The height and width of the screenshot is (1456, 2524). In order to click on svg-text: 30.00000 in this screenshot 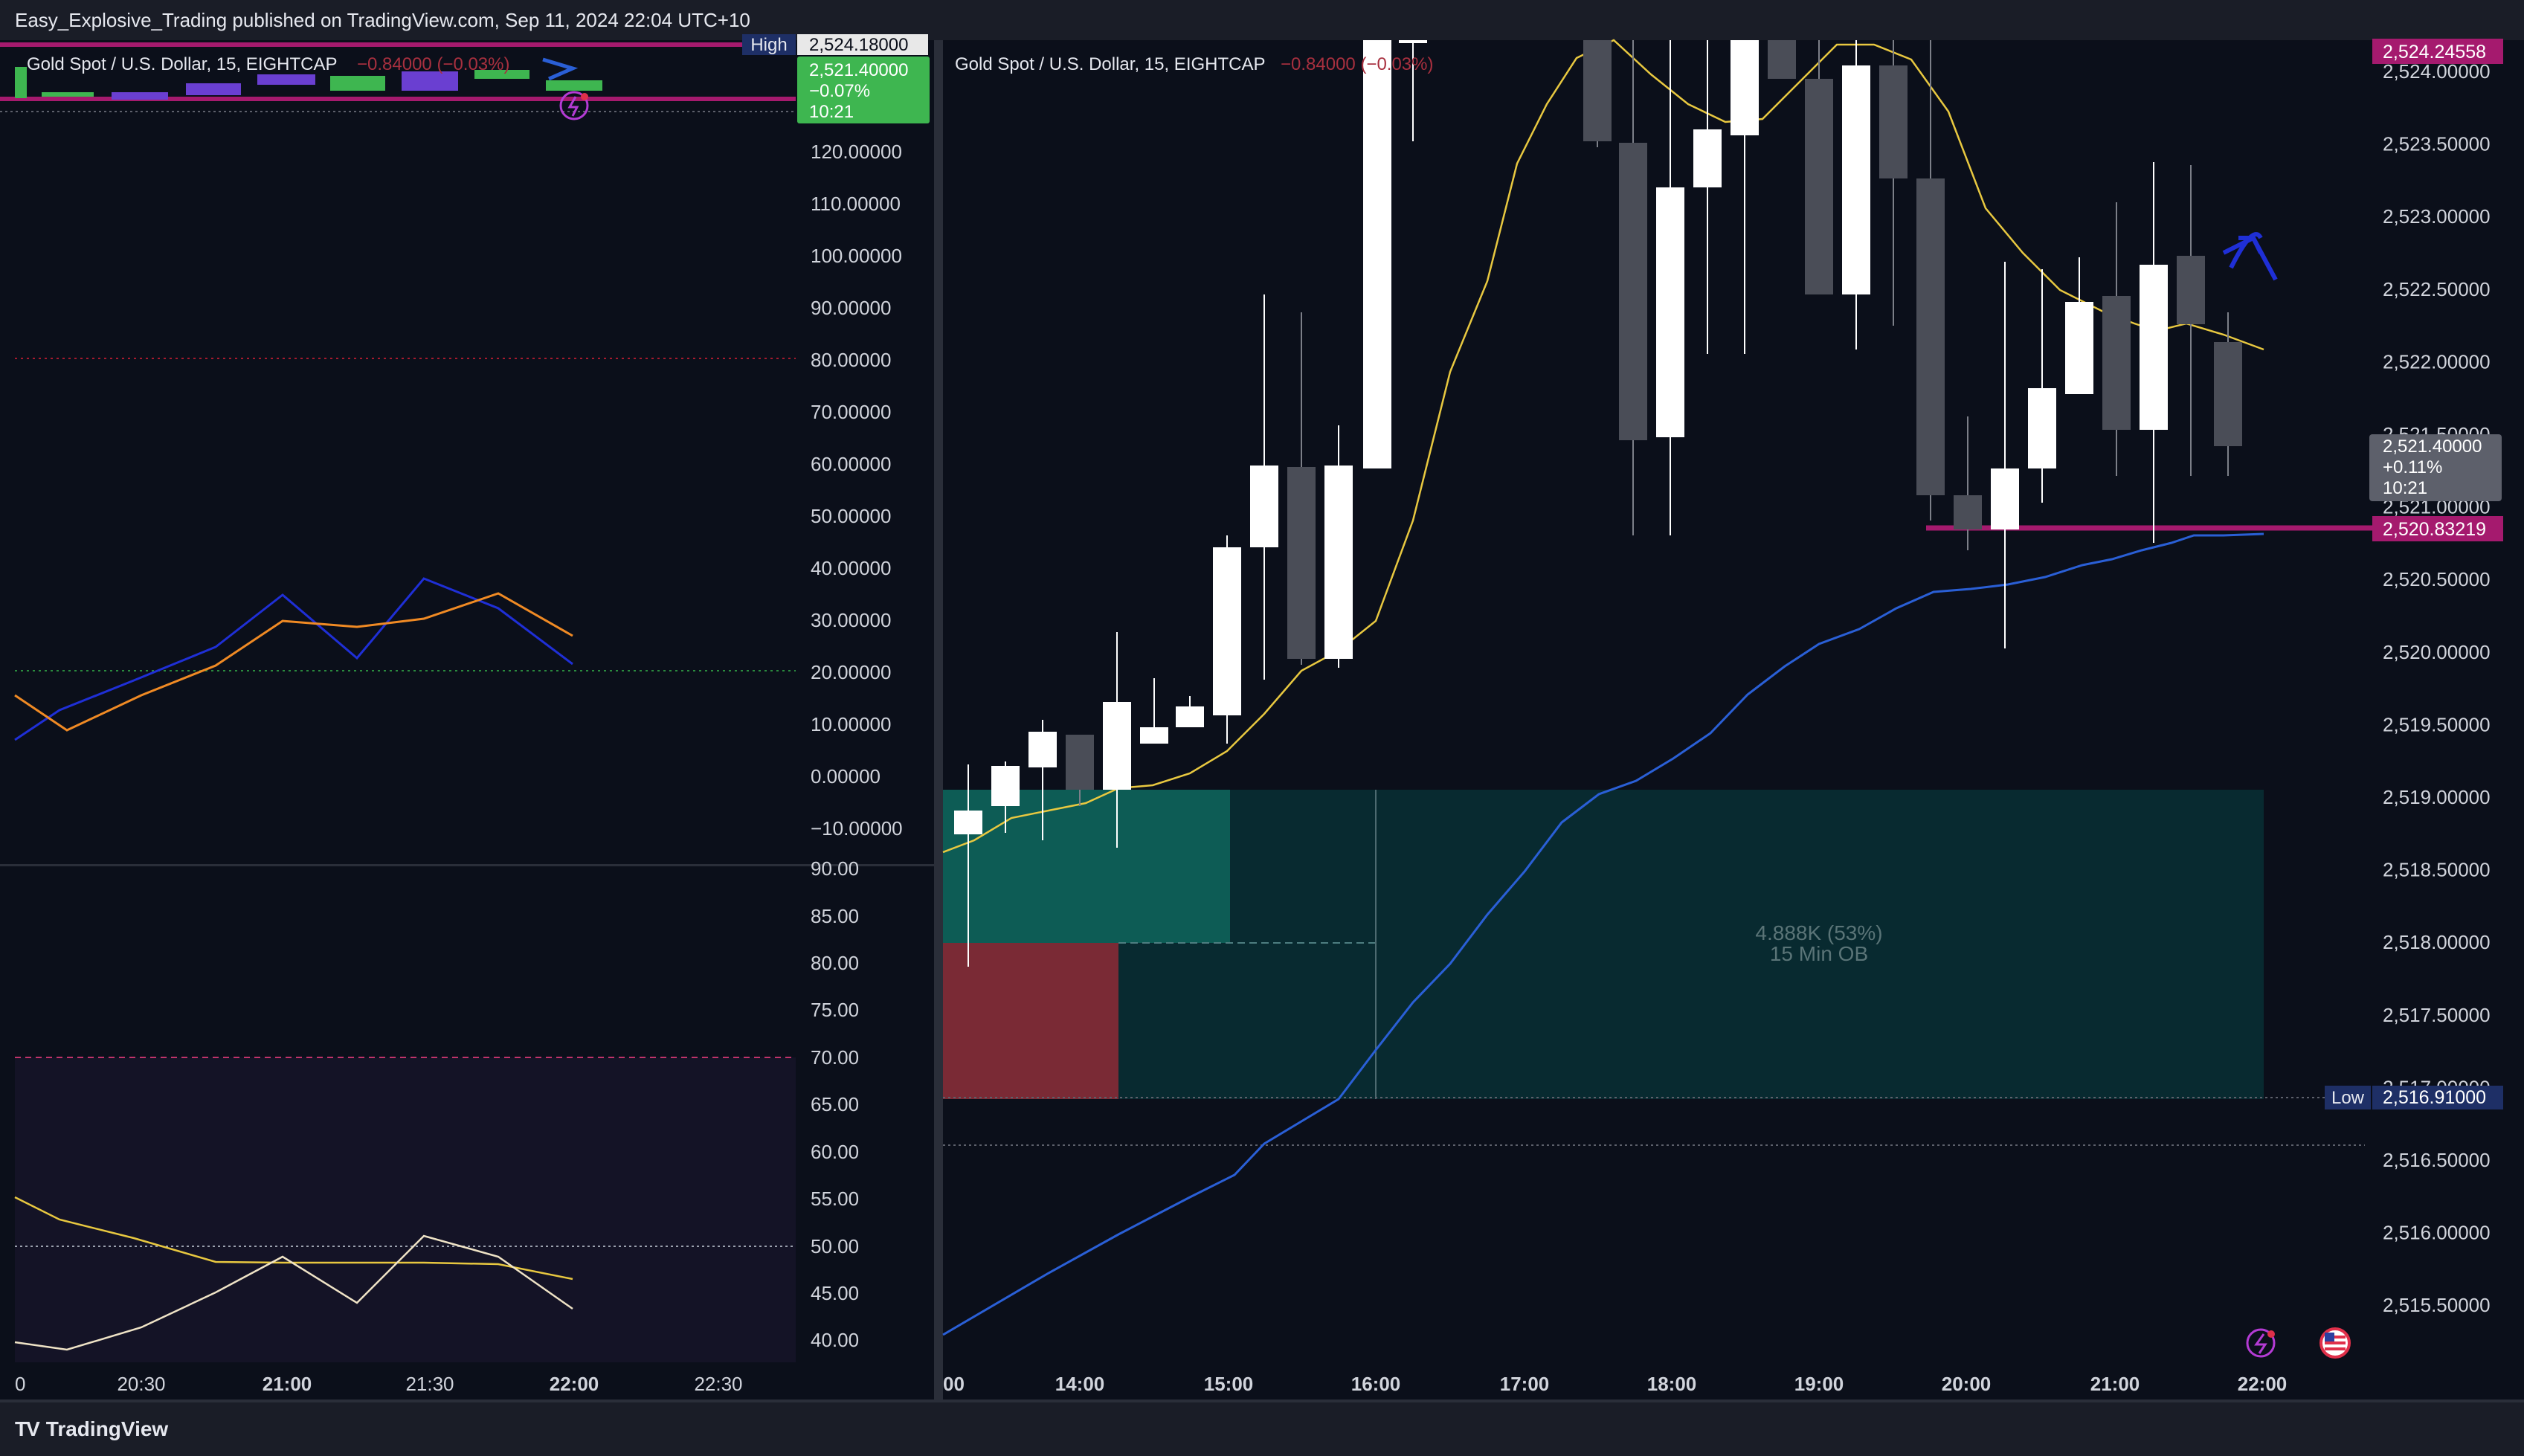, I will do `click(851, 620)`.